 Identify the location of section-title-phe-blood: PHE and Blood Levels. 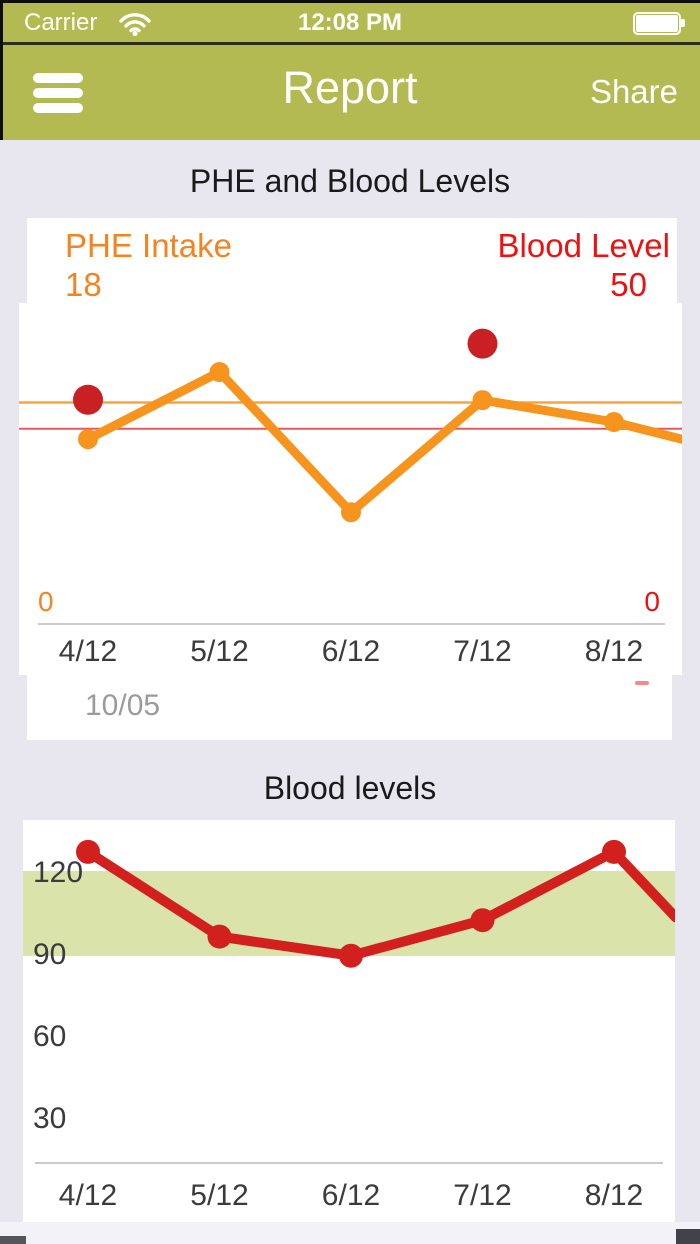
(350, 181).